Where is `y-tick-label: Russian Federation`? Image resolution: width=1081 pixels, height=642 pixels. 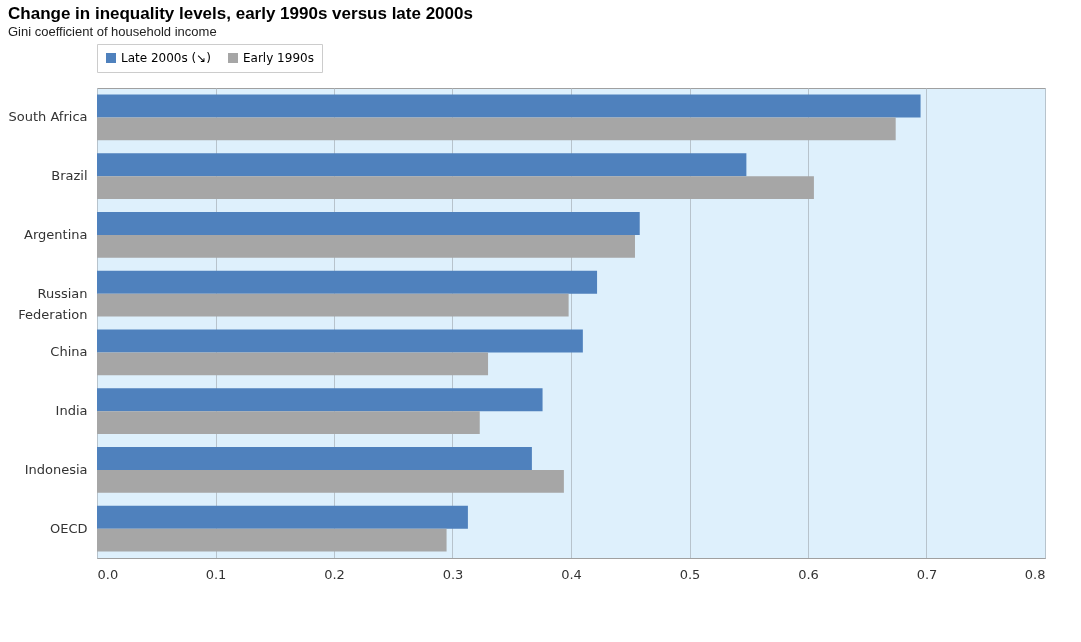
y-tick-label: Russian Federation is located at coordinates (53, 303).